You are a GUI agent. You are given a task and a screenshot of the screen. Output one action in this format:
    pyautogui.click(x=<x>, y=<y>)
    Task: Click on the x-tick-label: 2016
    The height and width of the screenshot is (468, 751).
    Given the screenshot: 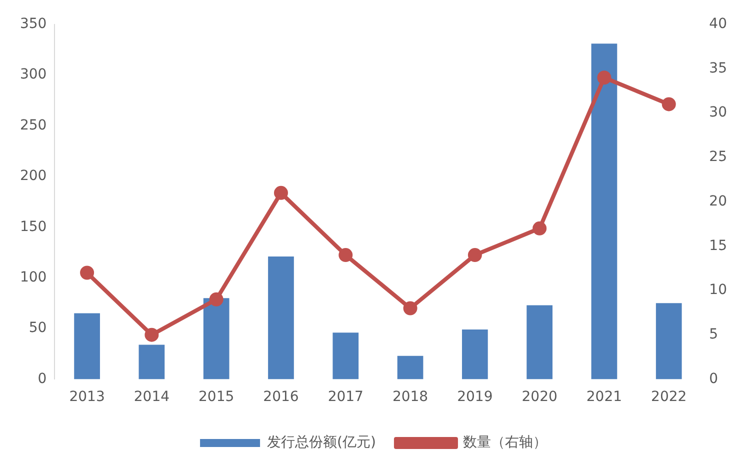 What is the action you would take?
    pyautogui.click(x=281, y=397)
    